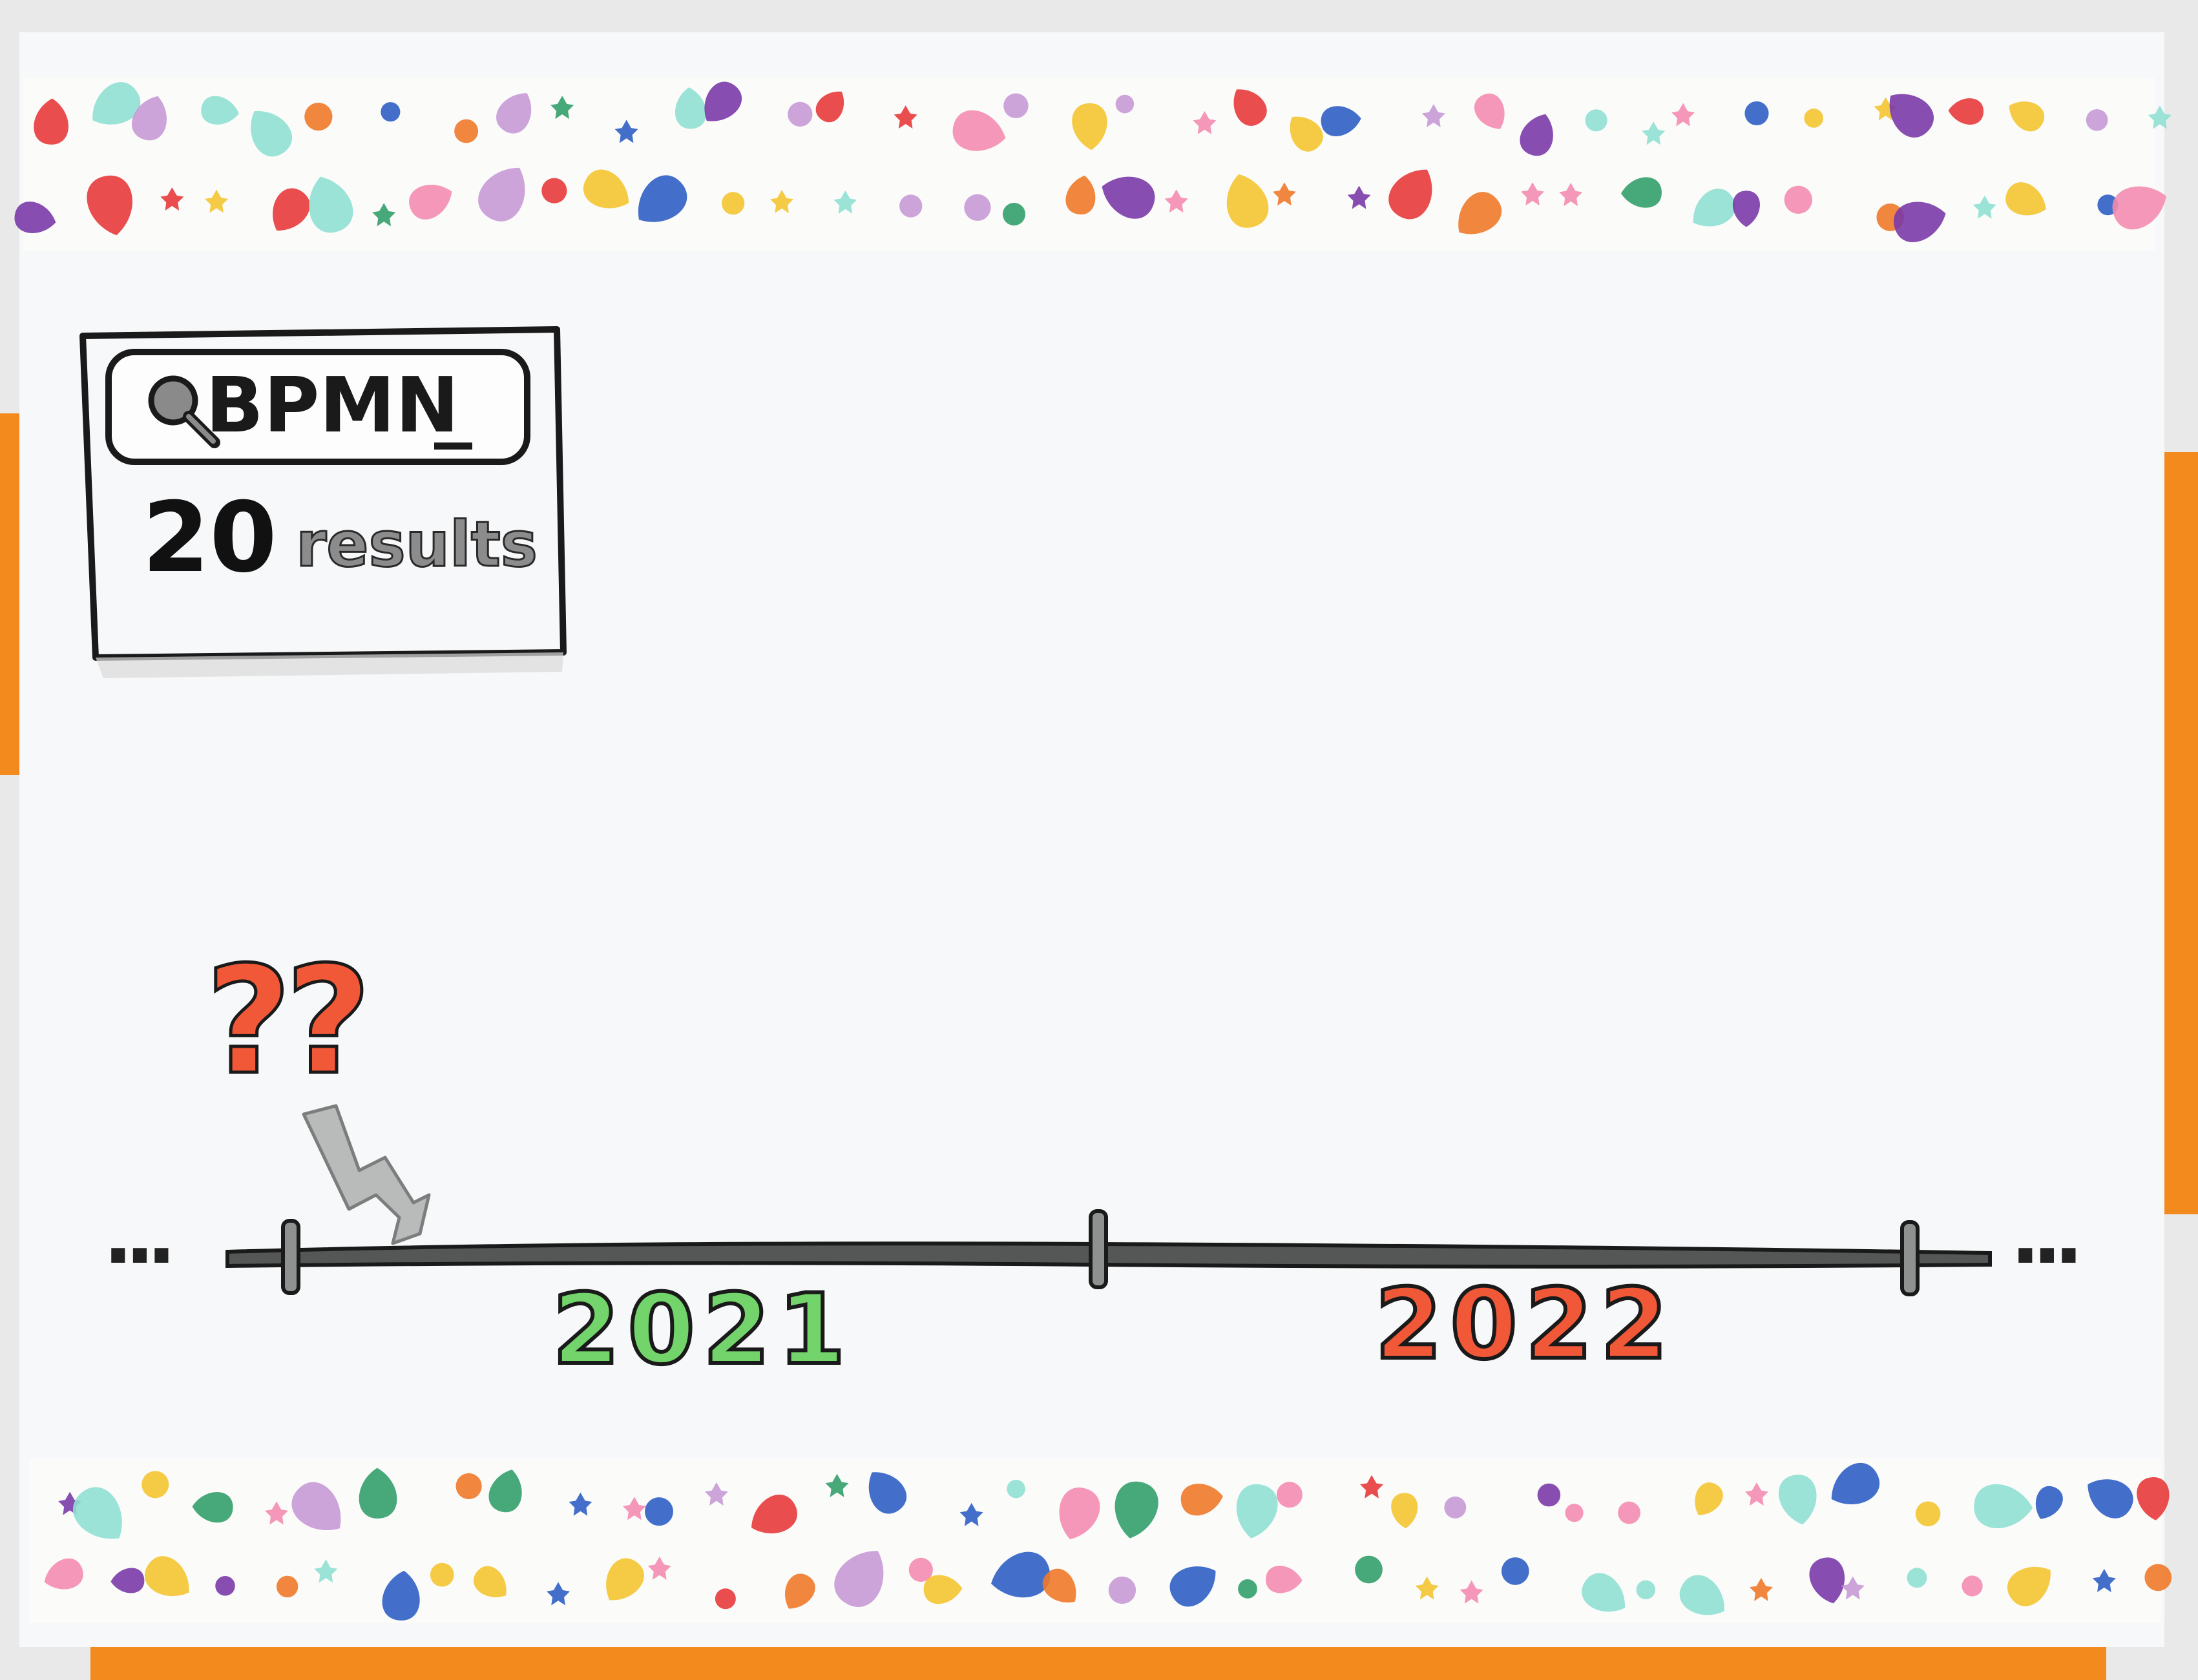 The image size is (2198, 1680). I want to click on washi-tape-bottom, so click(1100, 1540).